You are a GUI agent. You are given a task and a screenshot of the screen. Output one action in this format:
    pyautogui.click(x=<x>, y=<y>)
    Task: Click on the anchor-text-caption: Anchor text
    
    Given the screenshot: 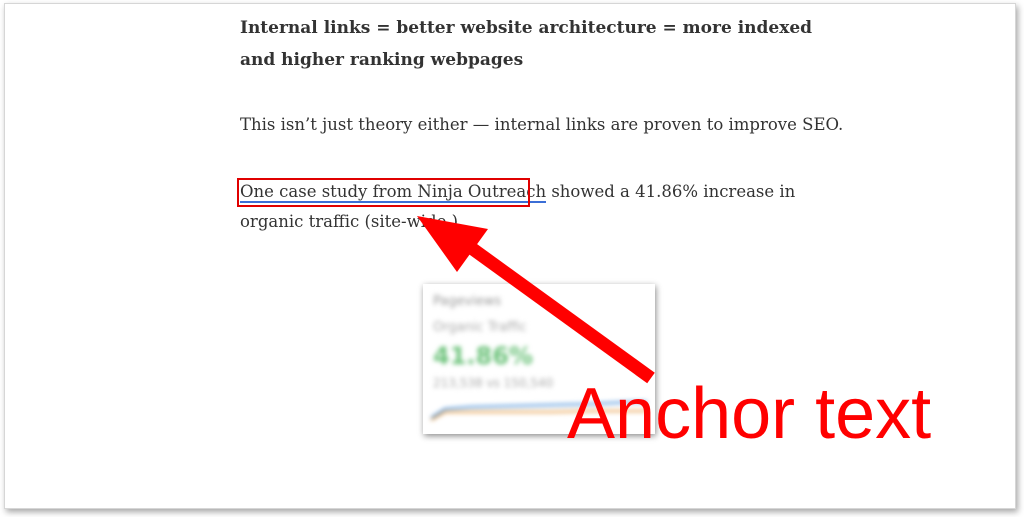 What is the action you would take?
    pyautogui.click(x=749, y=414)
    